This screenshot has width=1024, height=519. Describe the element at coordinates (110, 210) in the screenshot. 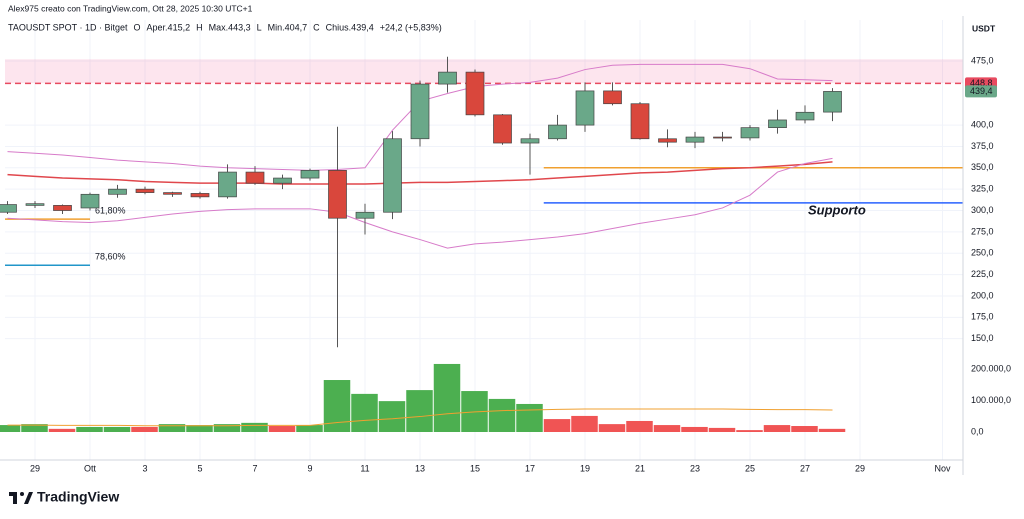

I see `level-label: 61,80%` at that location.